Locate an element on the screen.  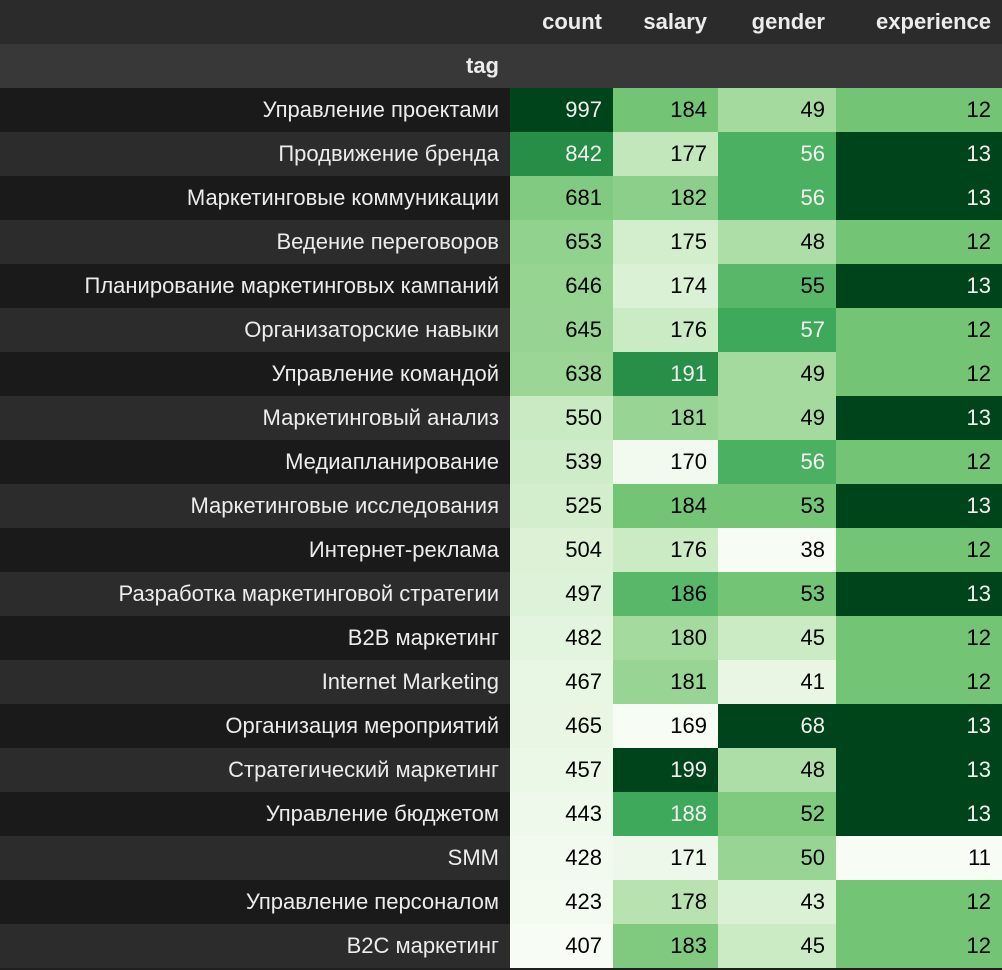
row-label-tag: Стратегический маркетинг is located at coordinates (255, 770).